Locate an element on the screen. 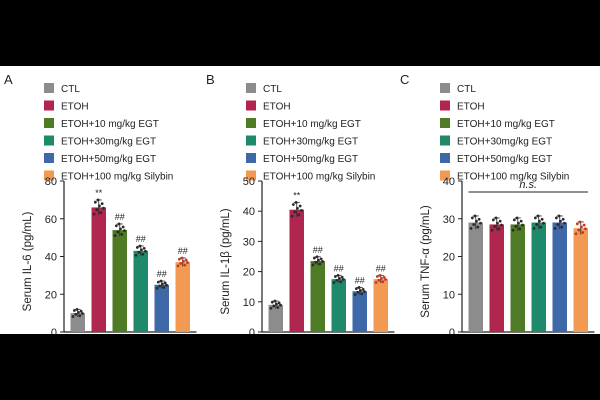  y-tick-label: 40 is located at coordinates (51, 258).